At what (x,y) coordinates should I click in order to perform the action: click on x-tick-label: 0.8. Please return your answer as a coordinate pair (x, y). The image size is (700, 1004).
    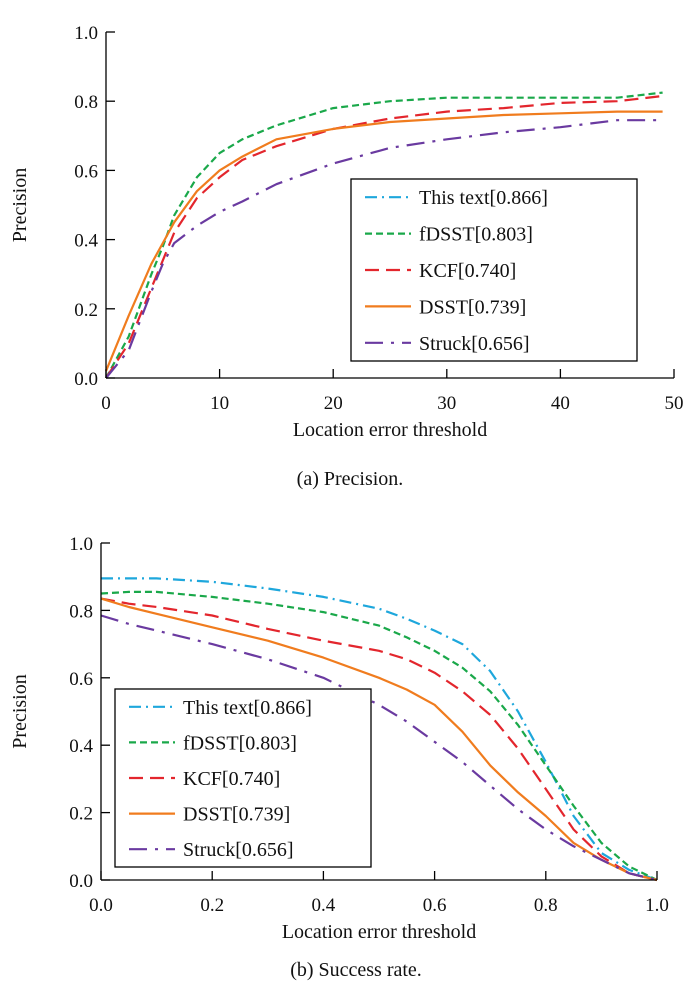
    Looking at the image, I should click on (546, 905).